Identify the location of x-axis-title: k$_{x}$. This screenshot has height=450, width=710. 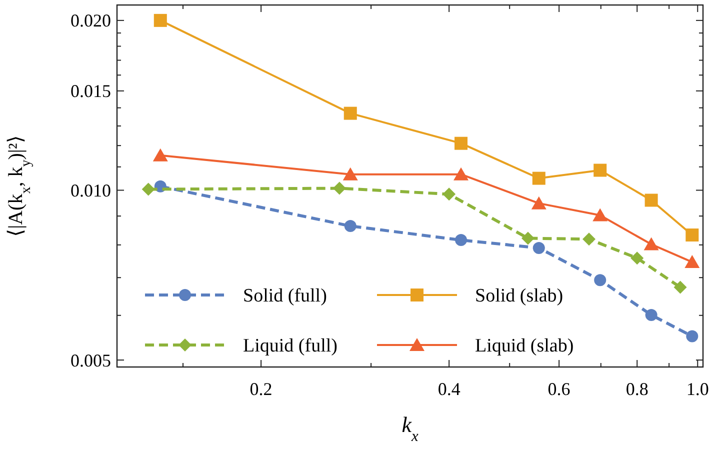
(410, 428).